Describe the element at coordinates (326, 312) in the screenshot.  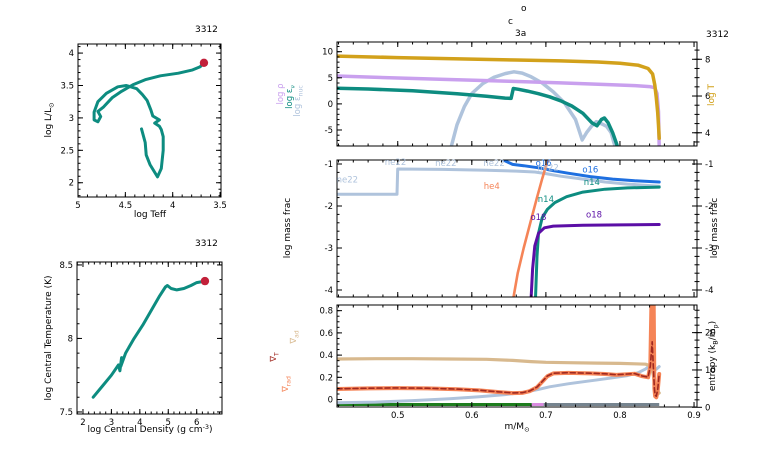
I see `y-tick-label: 0.8` at that location.